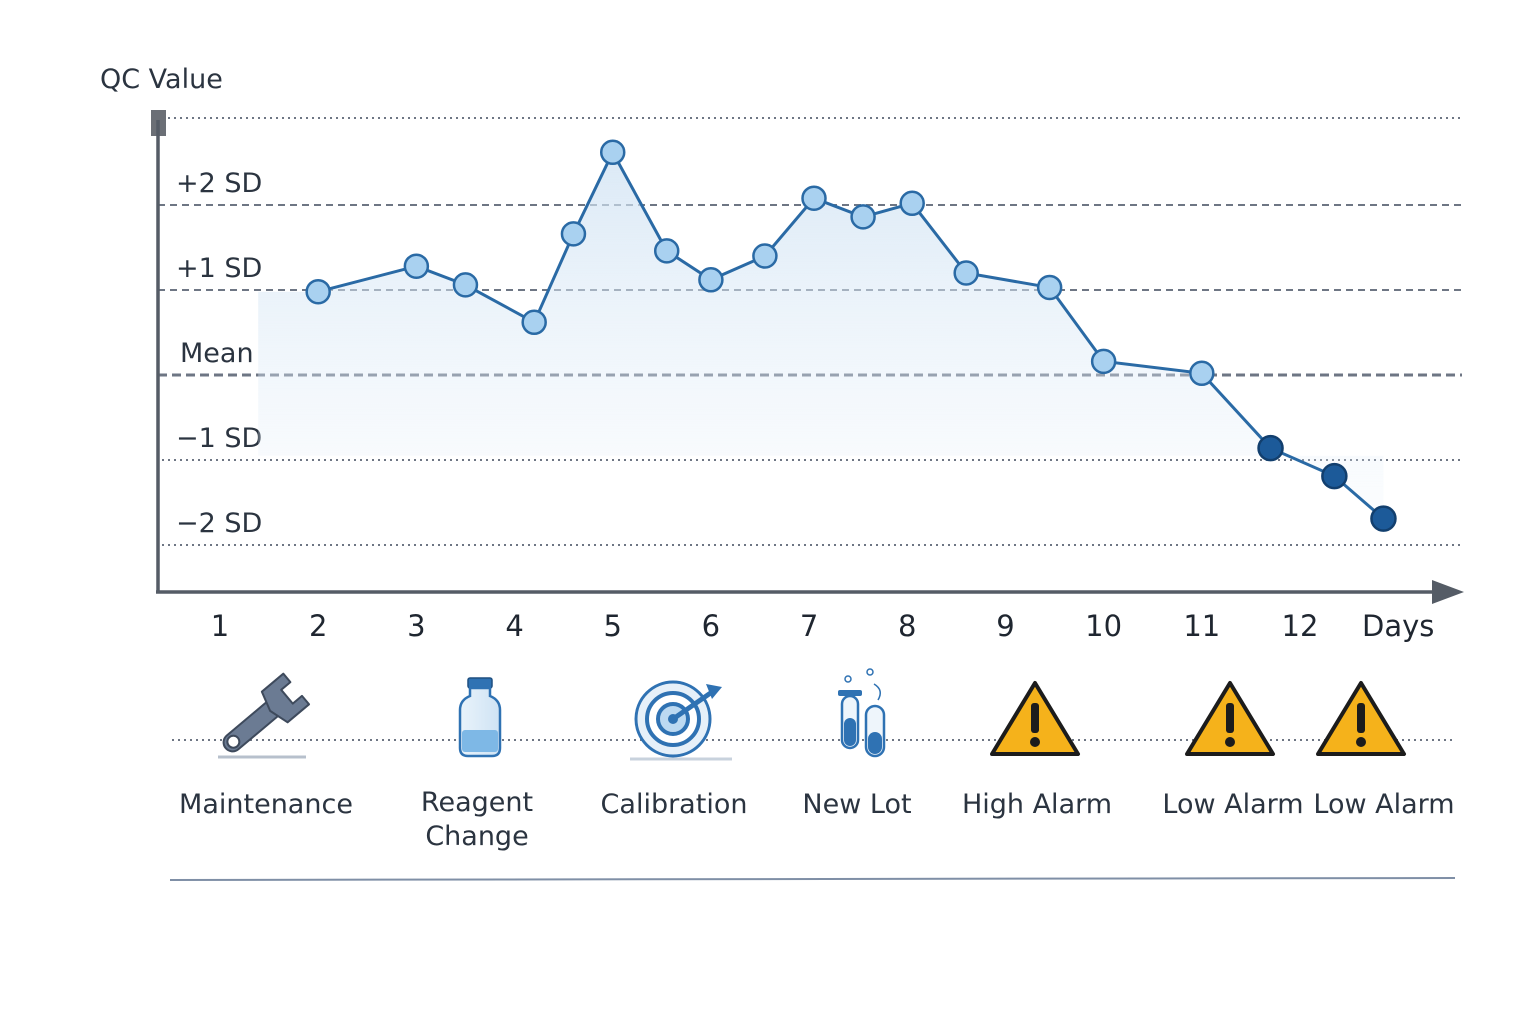  Describe the element at coordinates (161, 79) in the screenshot. I see `y-axis-title: QC Value` at that location.